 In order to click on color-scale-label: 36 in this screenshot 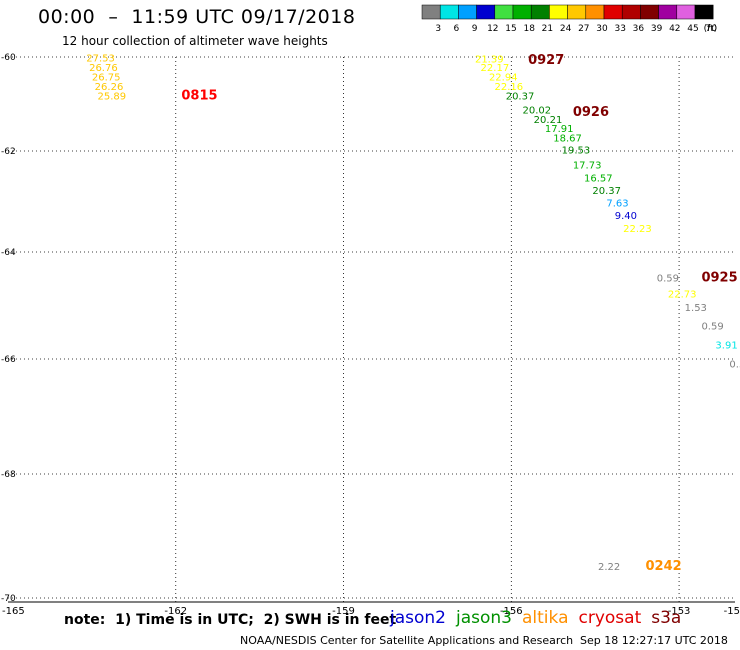, I will do `click(639, 29)`.